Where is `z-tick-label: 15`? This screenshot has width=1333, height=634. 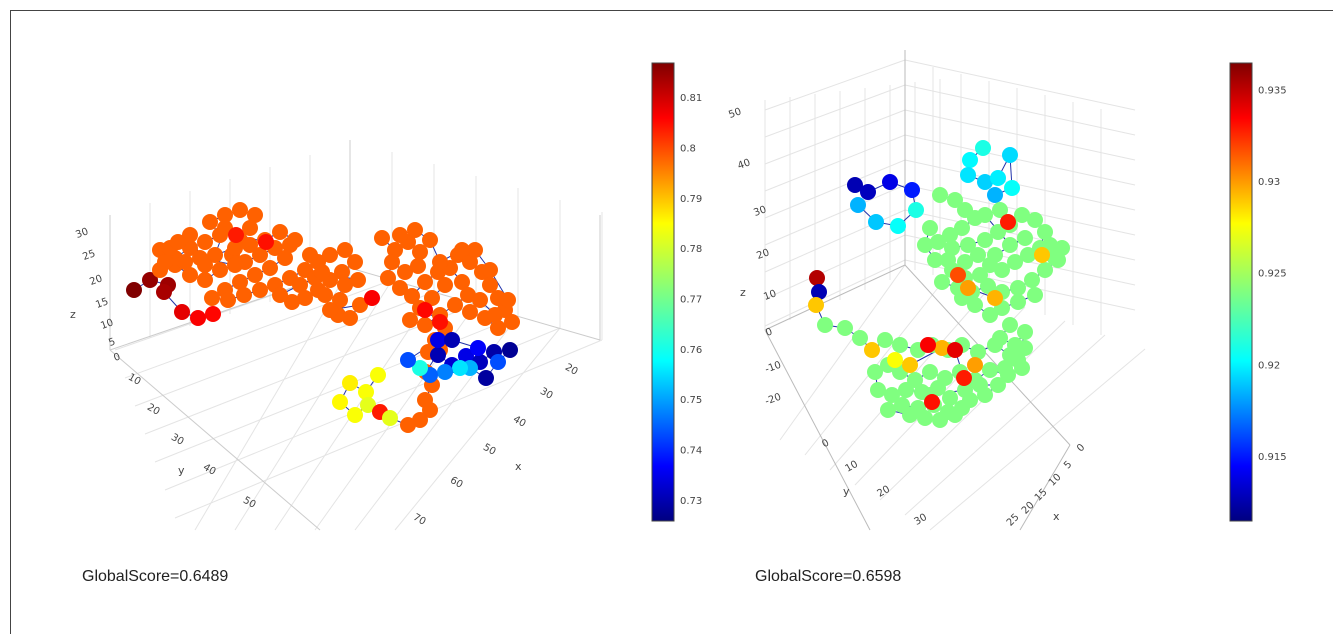
z-tick-label: 15 is located at coordinates (102, 303).